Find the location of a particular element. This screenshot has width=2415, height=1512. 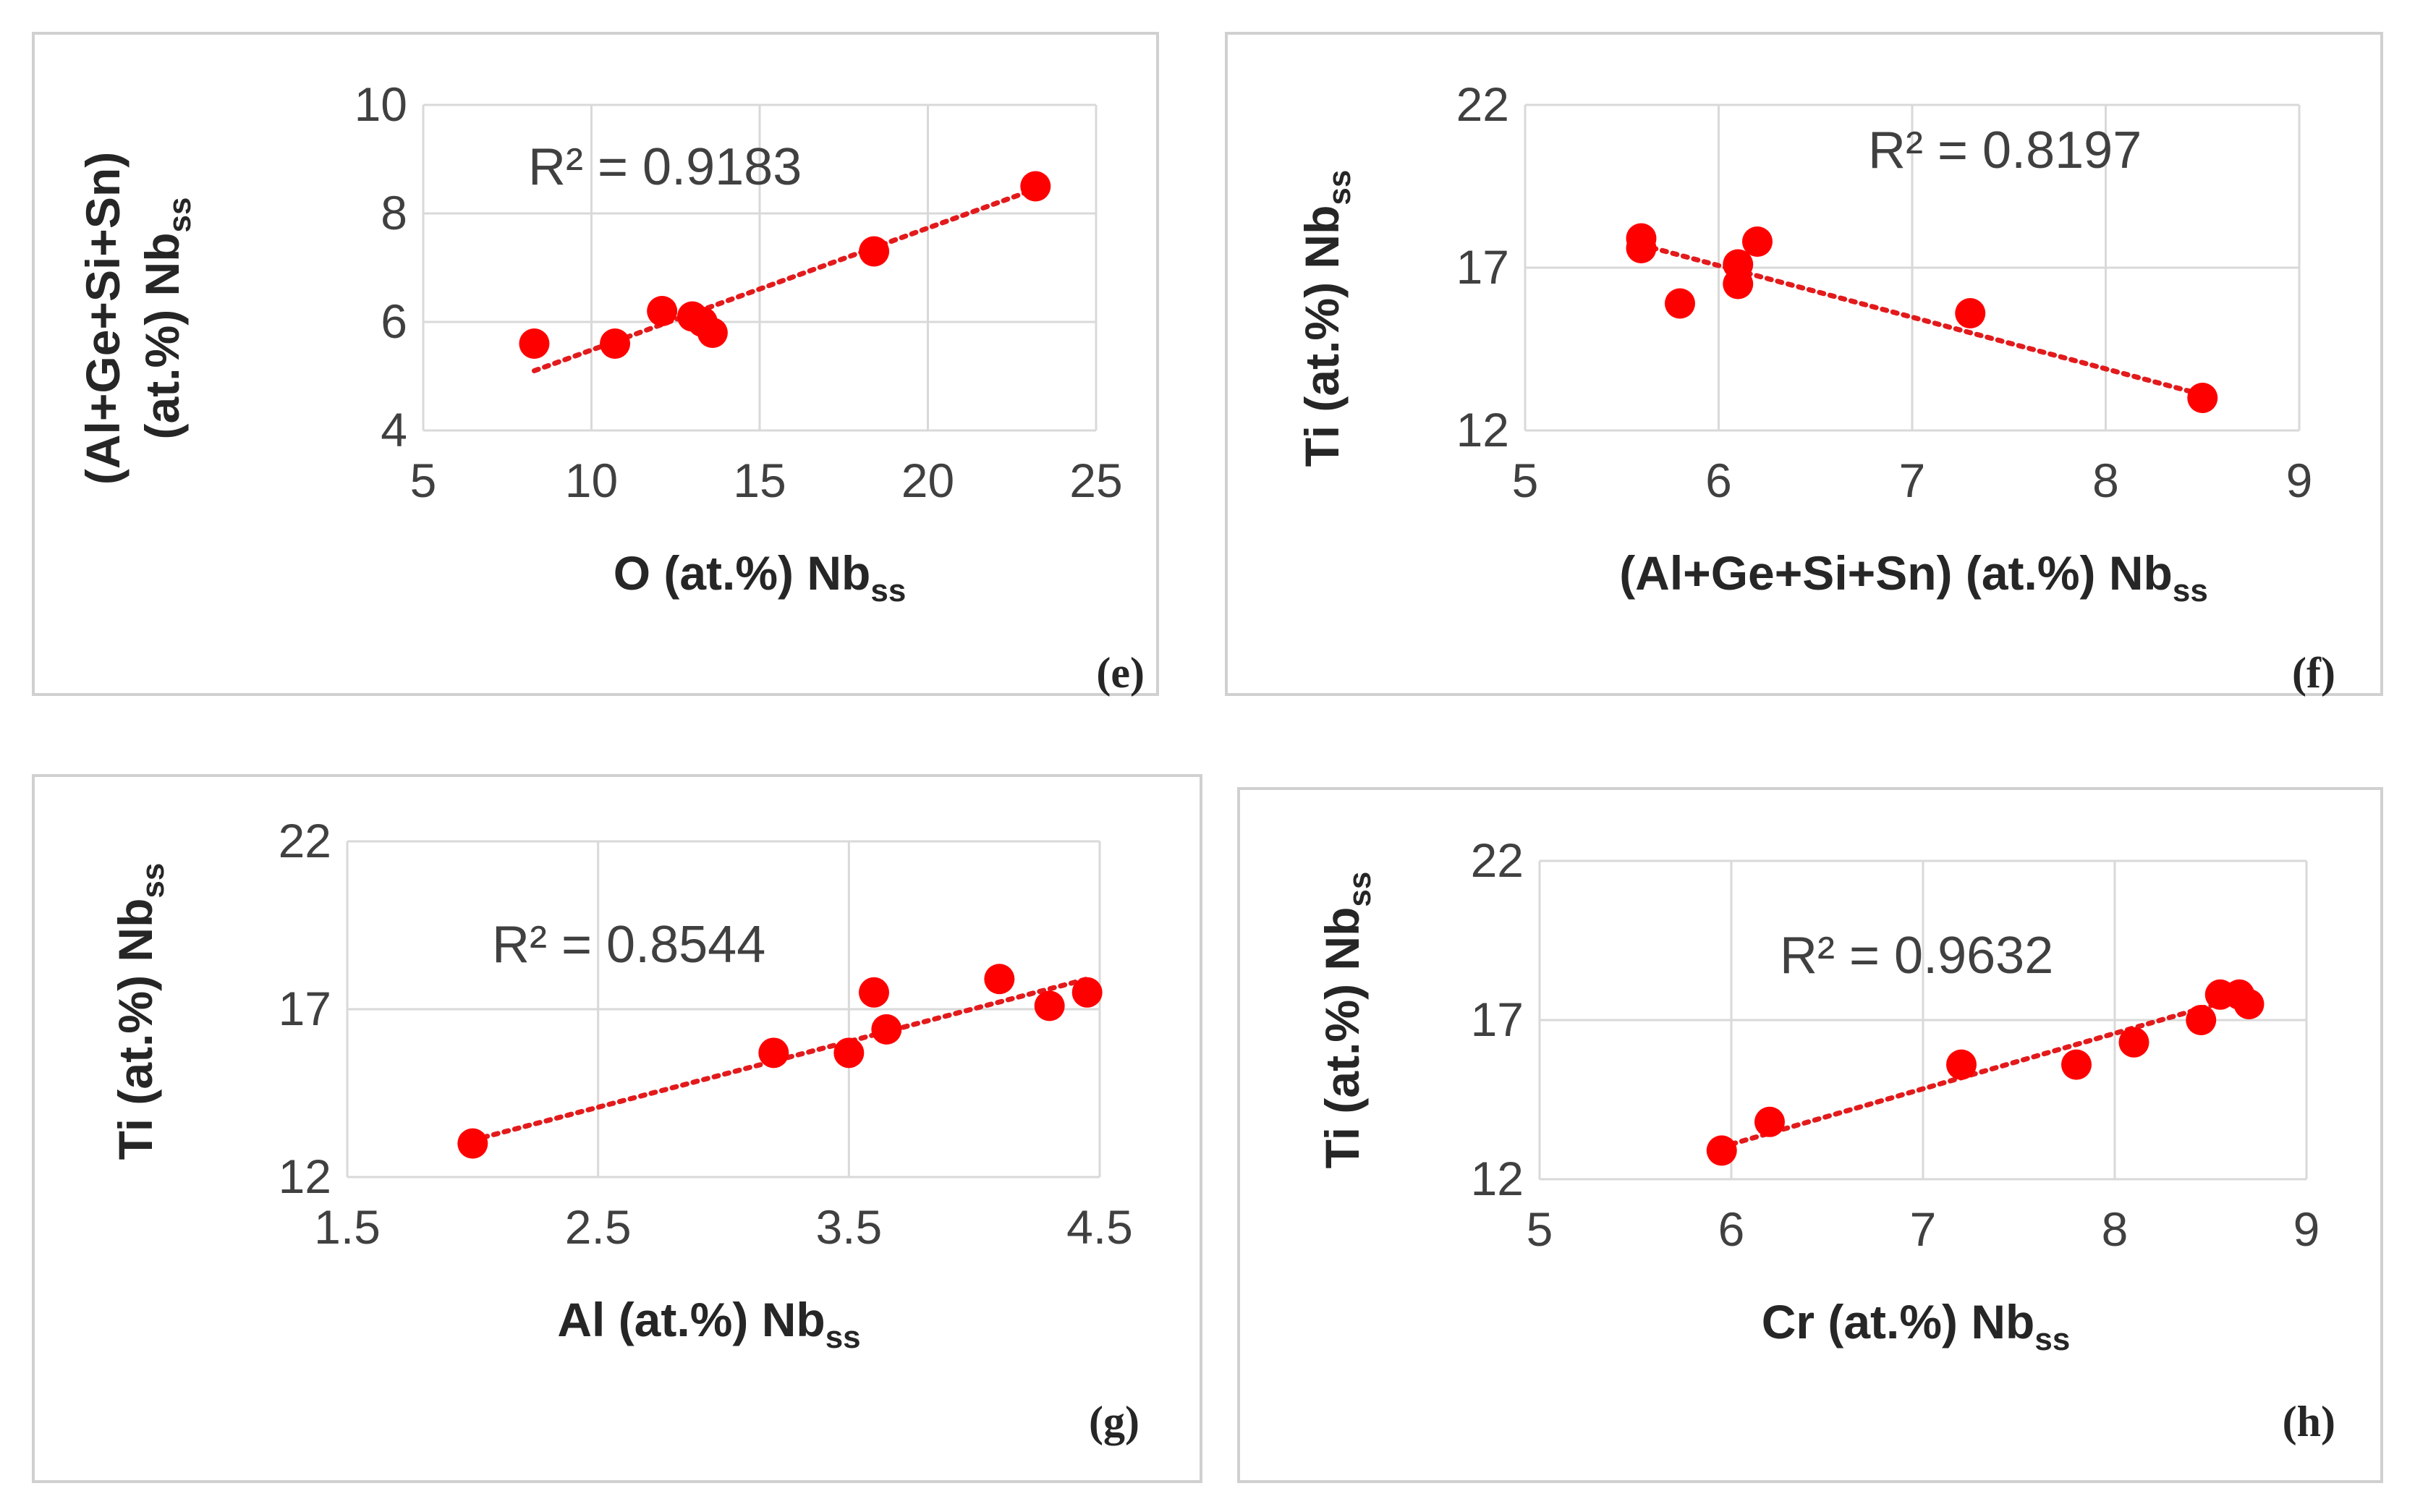

x-tick-label: 6 is located at coordinates (1731, 1229).